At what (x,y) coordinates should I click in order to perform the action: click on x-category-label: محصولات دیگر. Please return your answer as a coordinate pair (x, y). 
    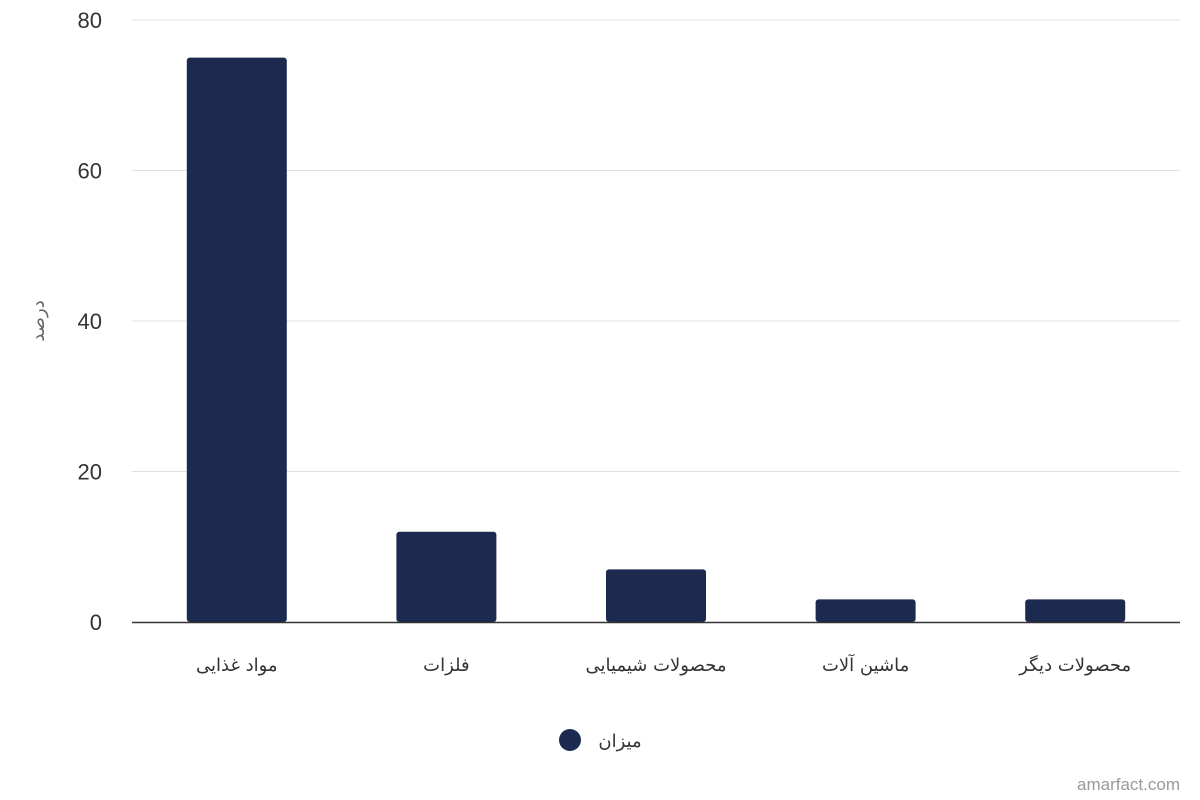
    Looking at the image, I should click on (1074, 665).